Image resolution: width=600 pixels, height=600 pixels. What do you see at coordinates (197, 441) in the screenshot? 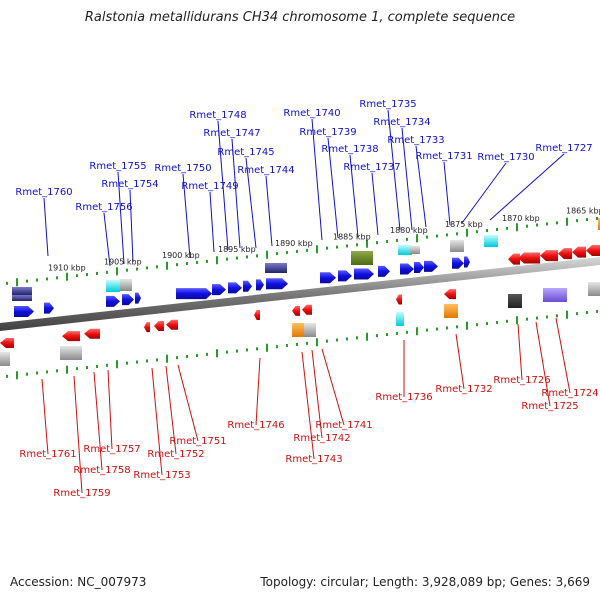
I see `gene-label: Rmet_1751` at bounding box center [197, 441].